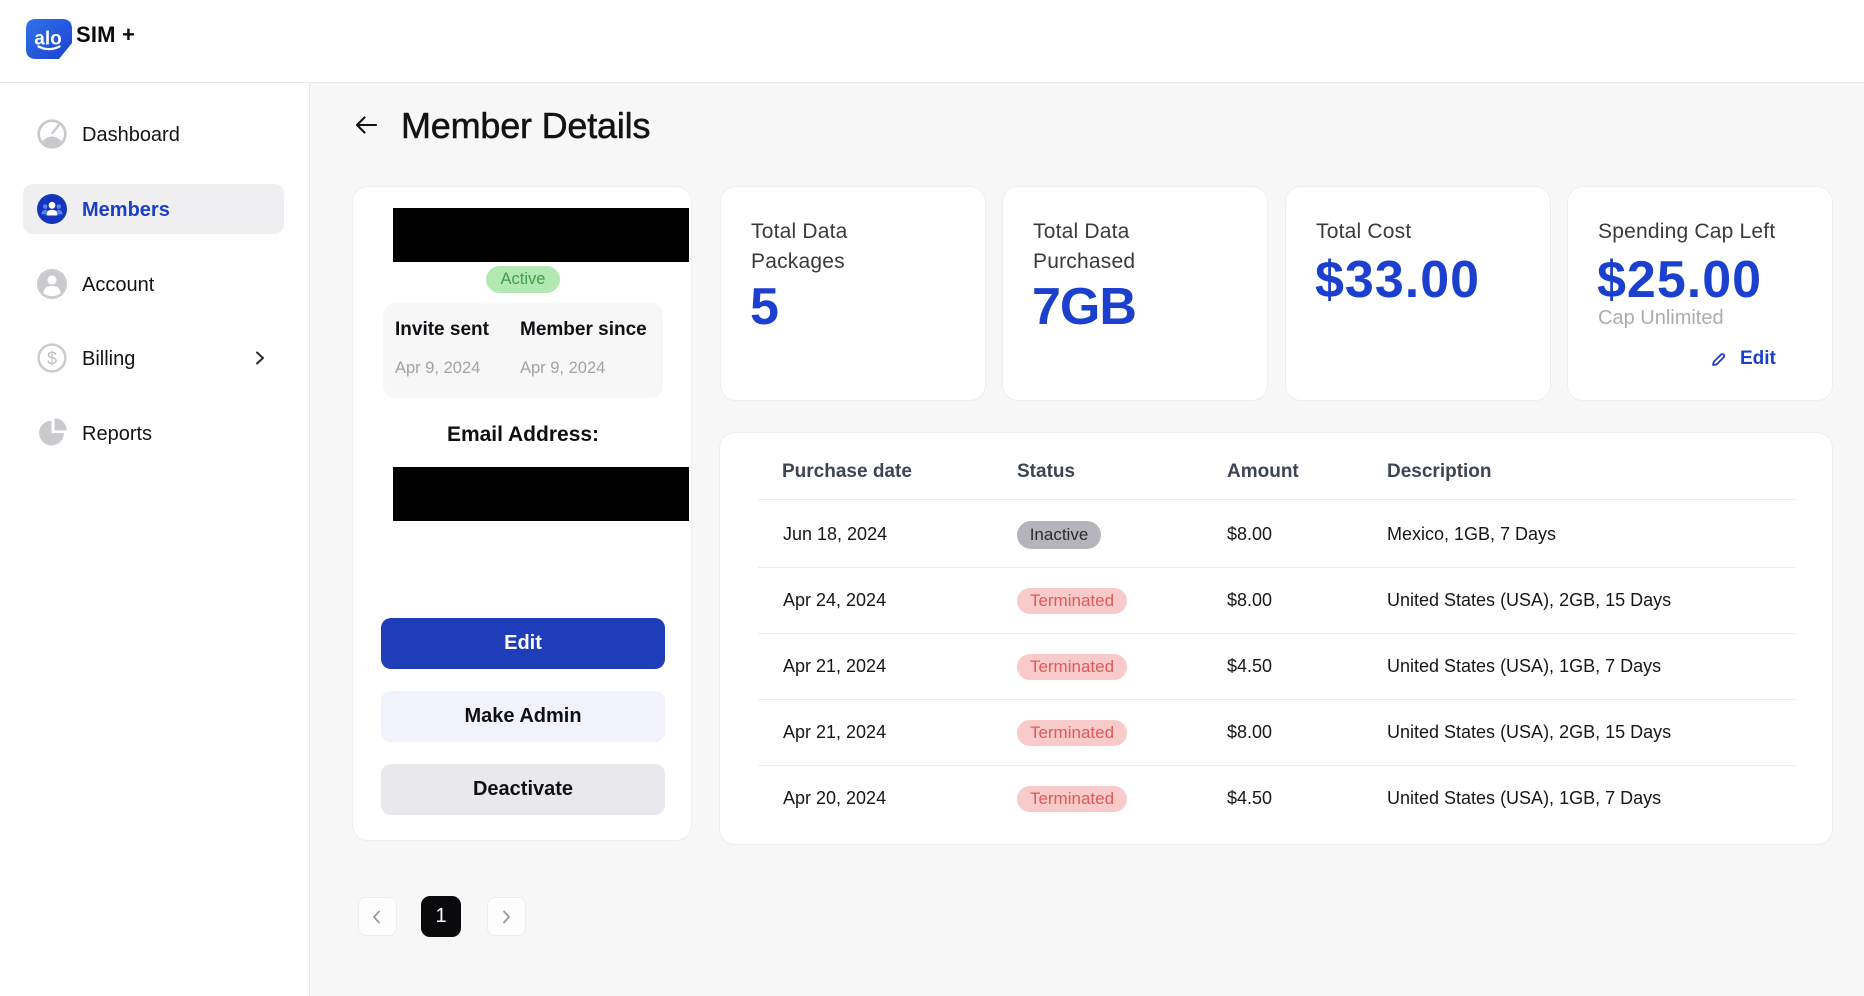 This screenshot has height=996, width=1864. What do you see at coordinates (47, 39) in the screenshot?
I see `svg-text: alo` at bounding box center [47, 39].